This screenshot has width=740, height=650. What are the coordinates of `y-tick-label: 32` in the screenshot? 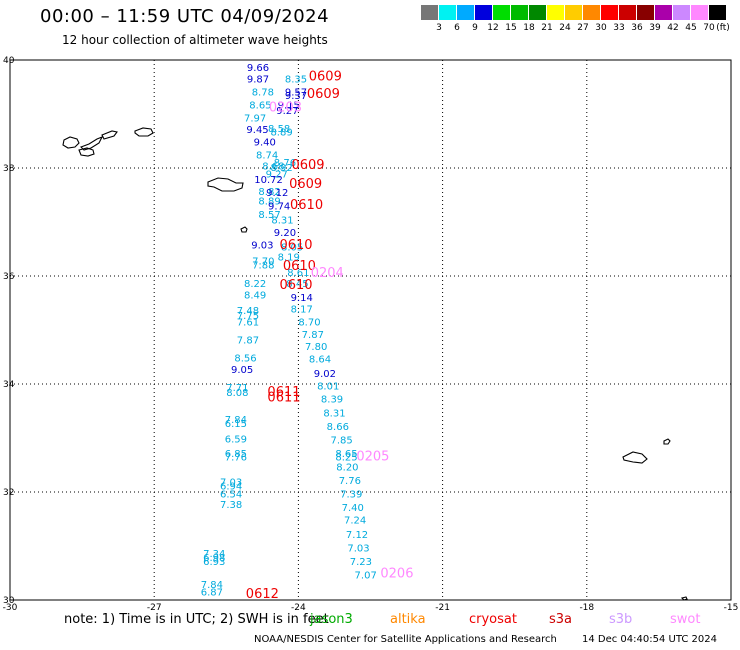 It's located at (8, 493).